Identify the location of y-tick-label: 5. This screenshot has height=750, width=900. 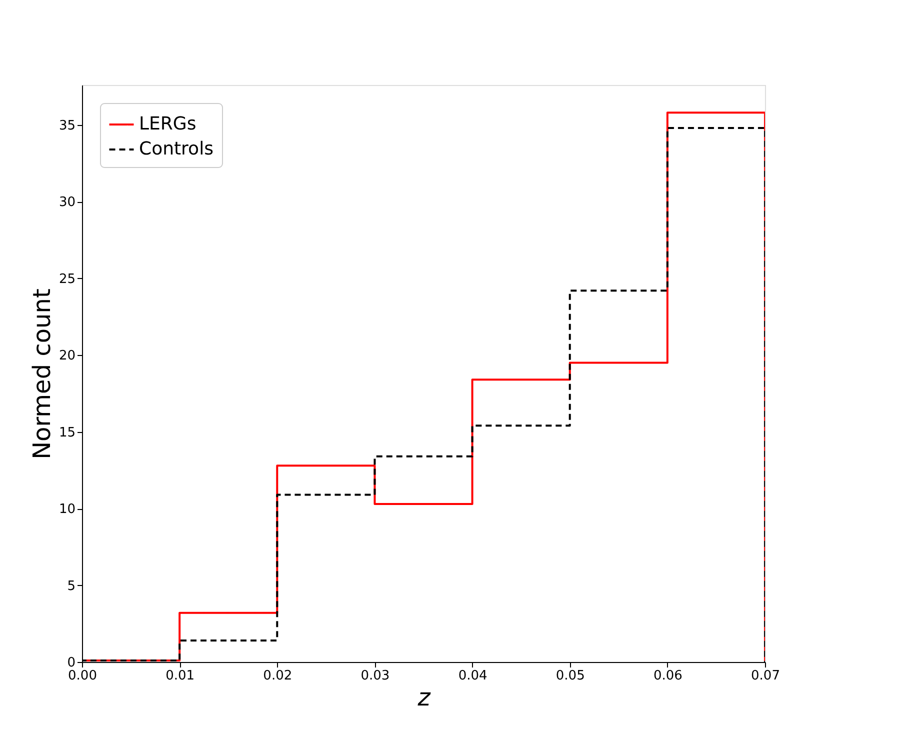
(71, 586).